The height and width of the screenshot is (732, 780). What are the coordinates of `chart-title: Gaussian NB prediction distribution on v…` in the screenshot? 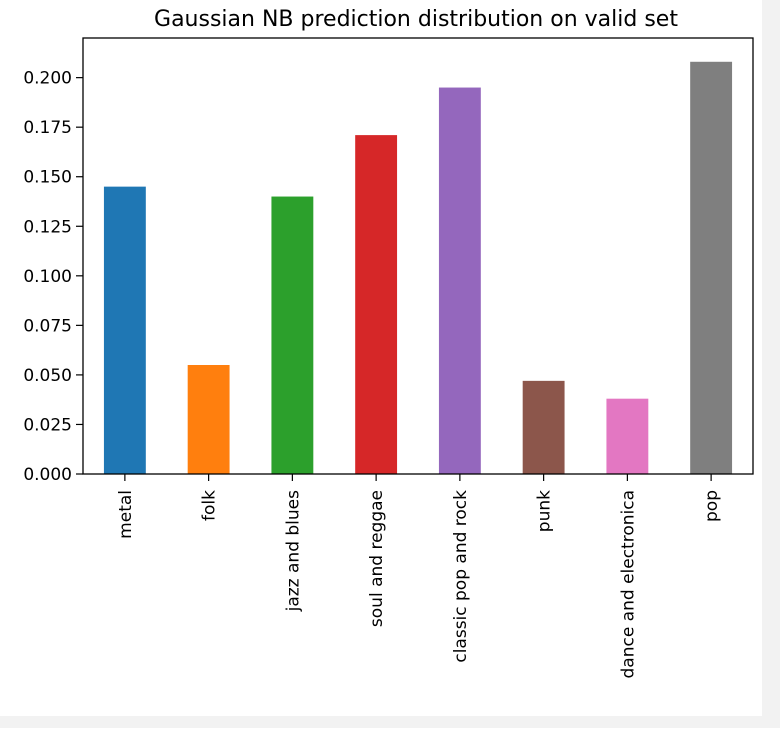 It's located at (416, 19).